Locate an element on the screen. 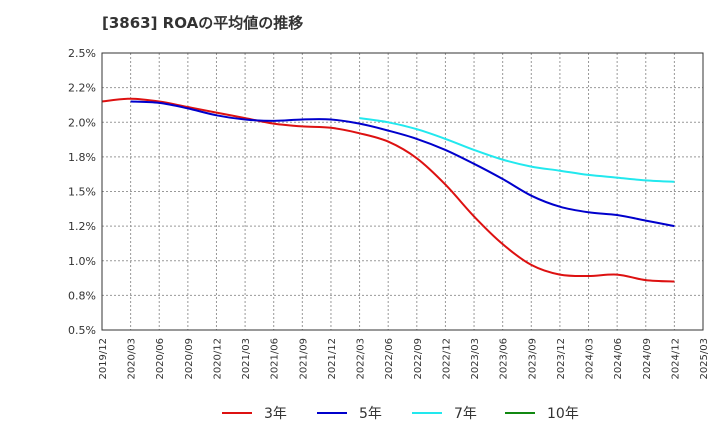 This screenshot has width=720, height=440. x-tick-label: 2020/12 is located at coordinates (217, 359).